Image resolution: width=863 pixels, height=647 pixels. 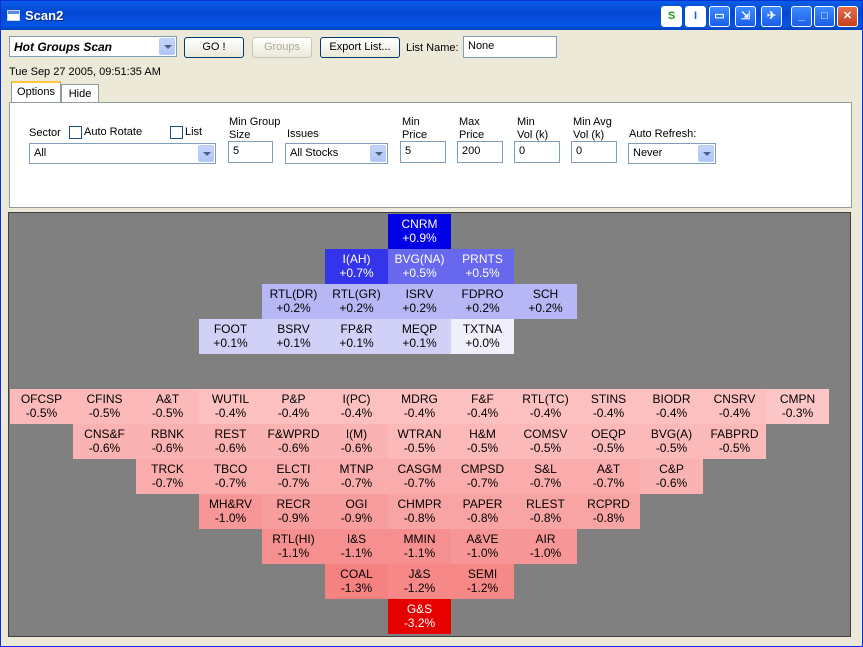 I want to click on toolbar-window-icon: ▭, so click(x=719, y=16).